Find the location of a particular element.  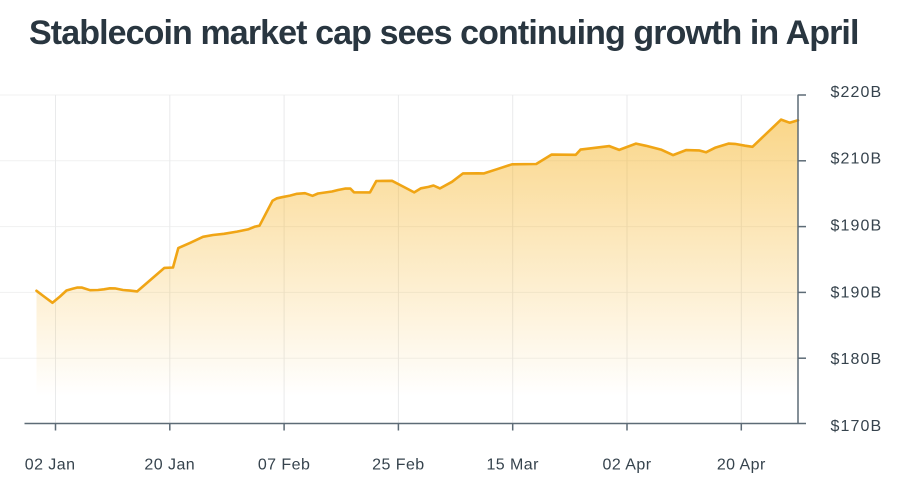

svg-text: 15 Mar is located at coordinates (512, 465).